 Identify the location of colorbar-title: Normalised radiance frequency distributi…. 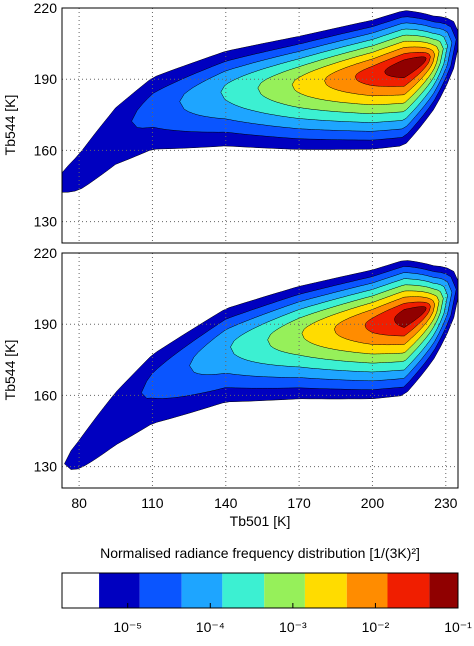
(260, 553).